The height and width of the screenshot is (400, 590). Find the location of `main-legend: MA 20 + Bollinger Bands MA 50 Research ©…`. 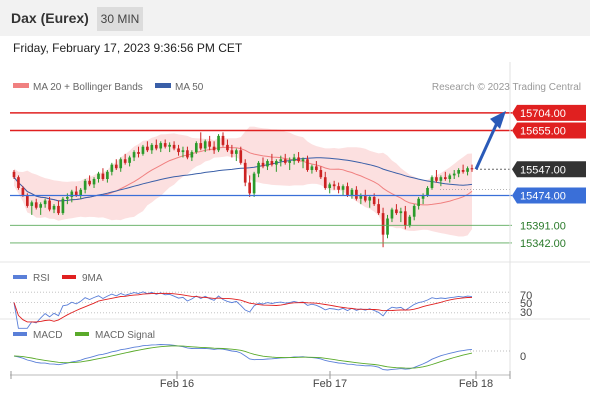

main-legend: MA 20 + Bollinger Bands MA 50 Research ©… is located at coordinates (297, 87).